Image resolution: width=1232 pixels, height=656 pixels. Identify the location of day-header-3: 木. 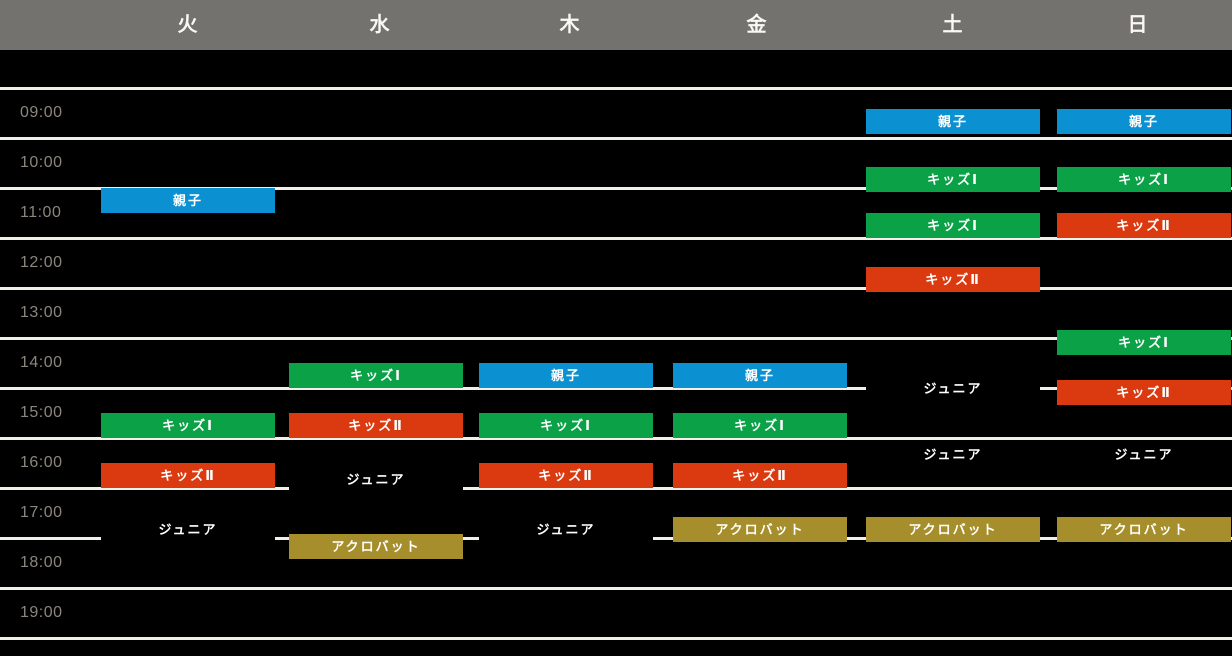
(570, 25).